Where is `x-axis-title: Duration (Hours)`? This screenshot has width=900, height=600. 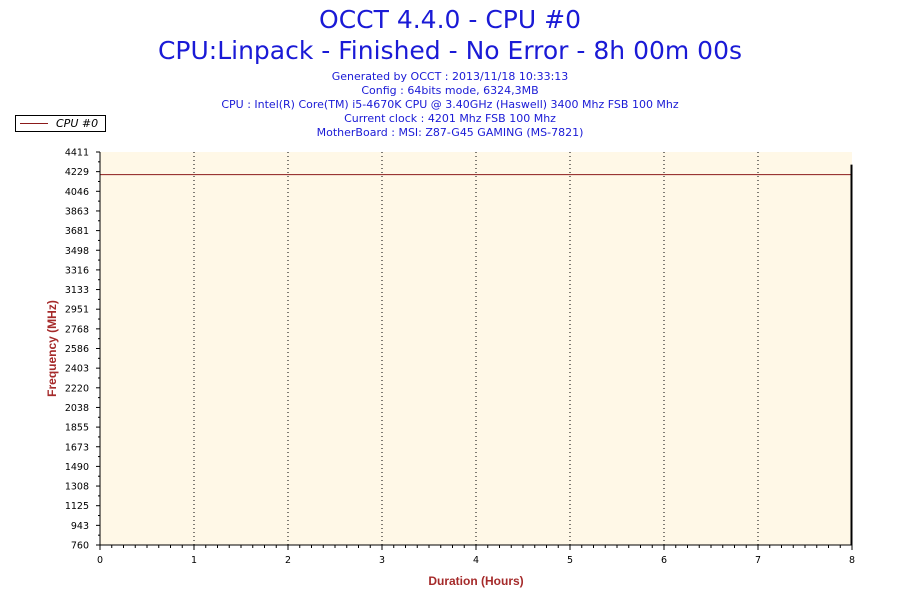
x-axis-title: Duration (Hours) is located at coordinates (475, 581).